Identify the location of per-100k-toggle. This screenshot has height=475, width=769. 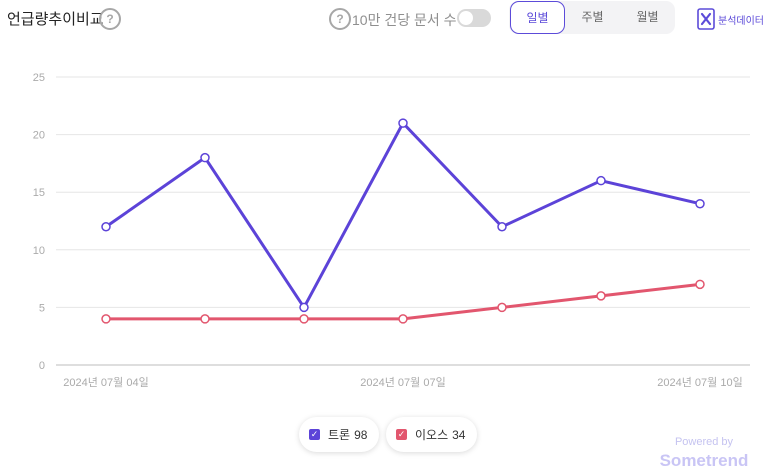
(474, 18).